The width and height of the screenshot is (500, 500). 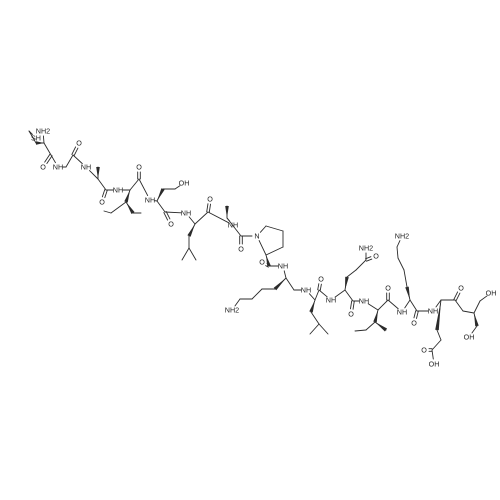 I want to click on atom-label-nh9: NH, so click(x=306, y=290).